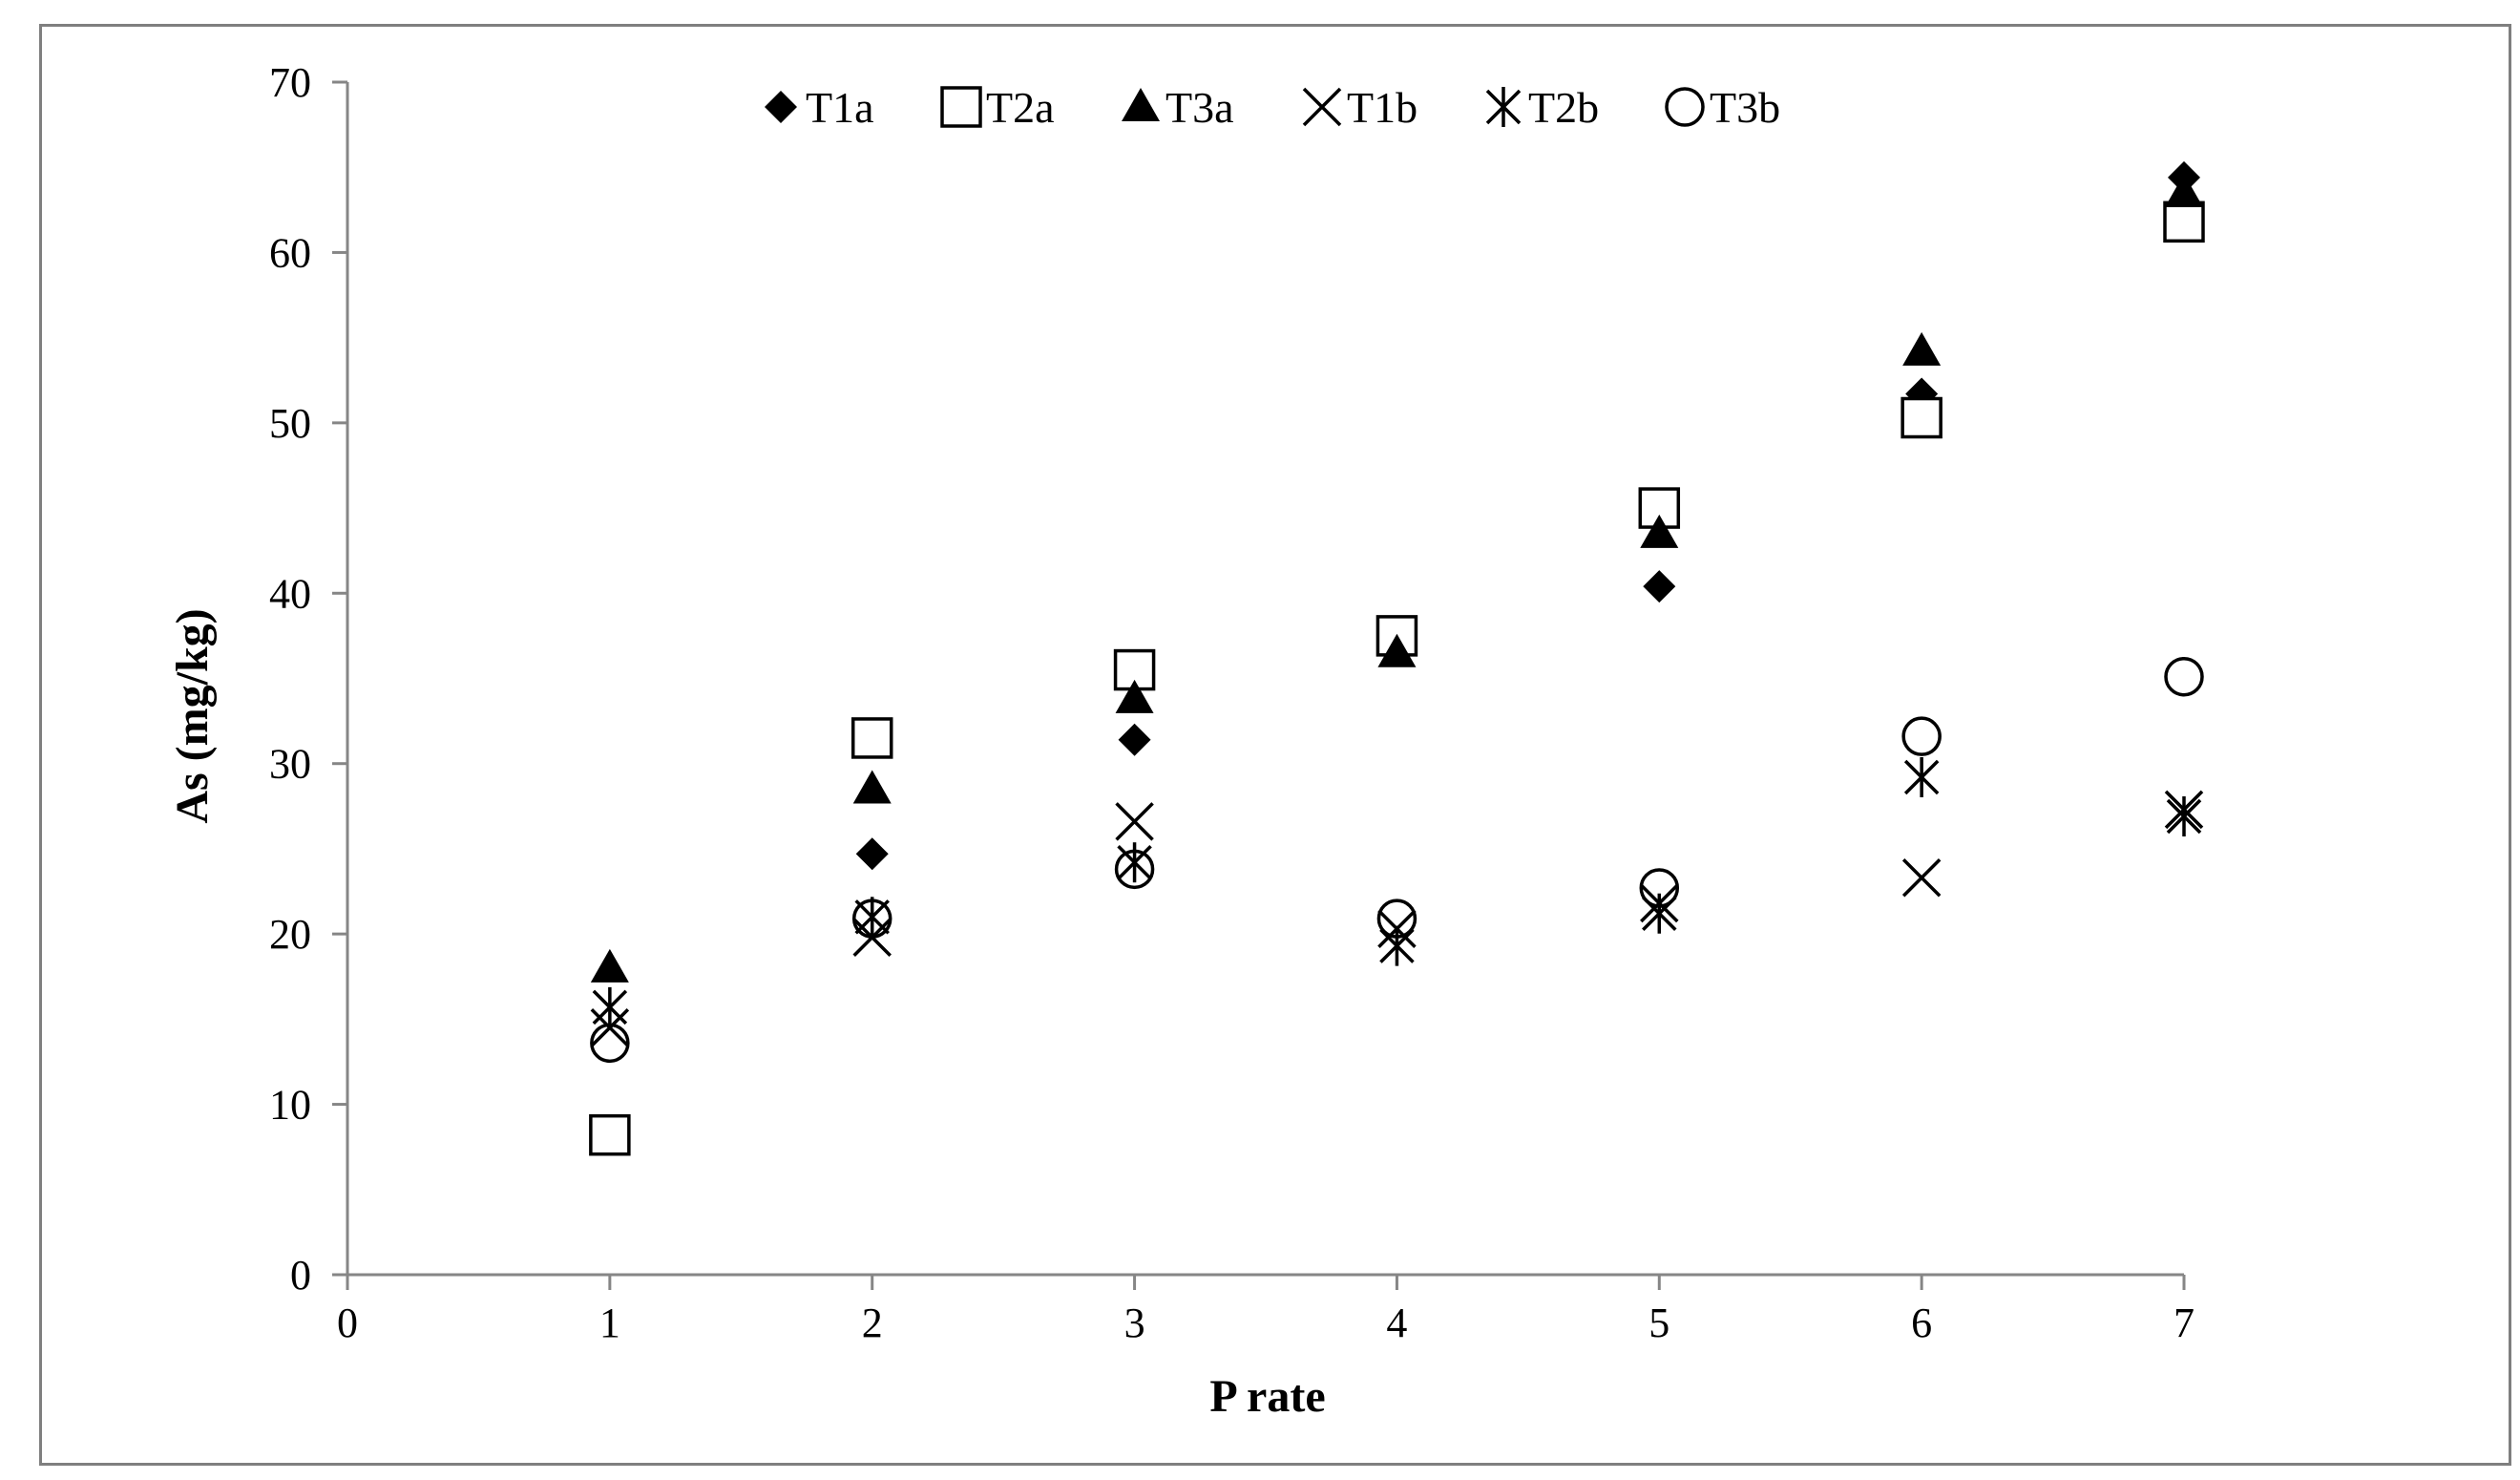 This screenshot has width=2520, height=1480. I want to click on x-tick-label: 1, so click(609, 1323).